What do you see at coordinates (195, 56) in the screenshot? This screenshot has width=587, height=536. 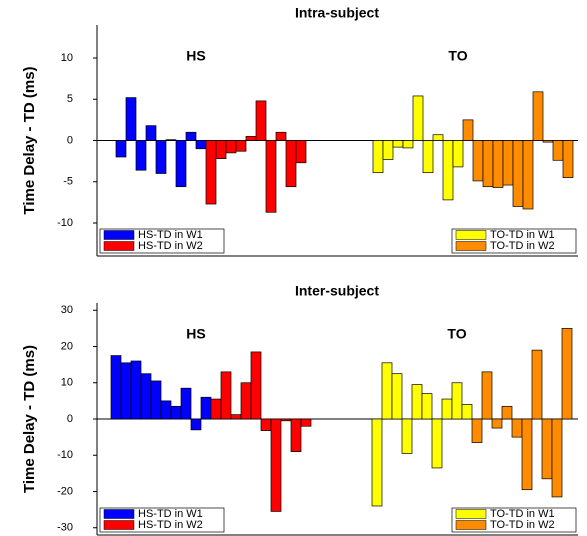 I see `group-label: HS` at bounding box center [195, 56].